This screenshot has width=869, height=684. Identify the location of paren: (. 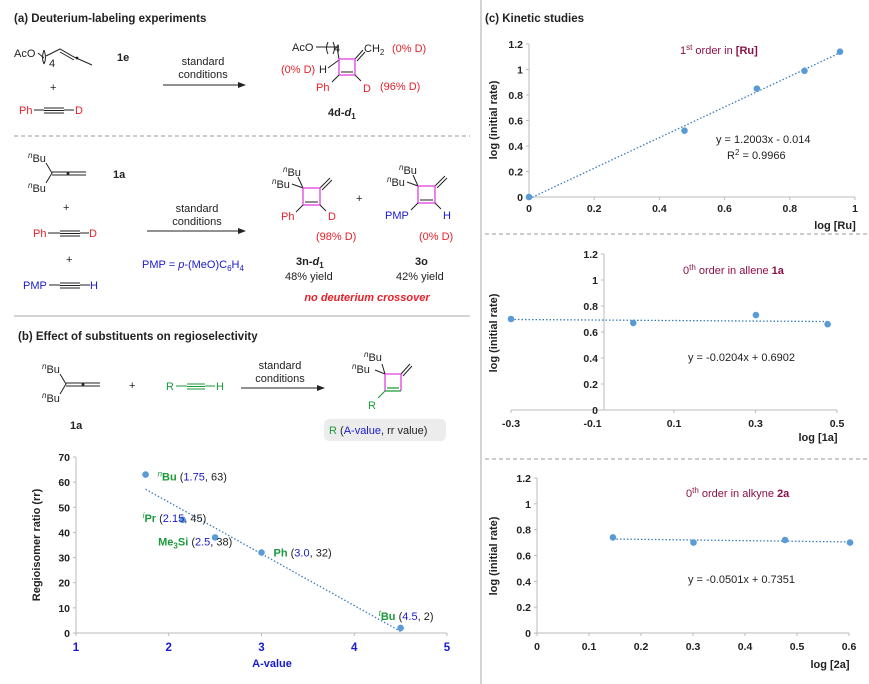
(191, 542).